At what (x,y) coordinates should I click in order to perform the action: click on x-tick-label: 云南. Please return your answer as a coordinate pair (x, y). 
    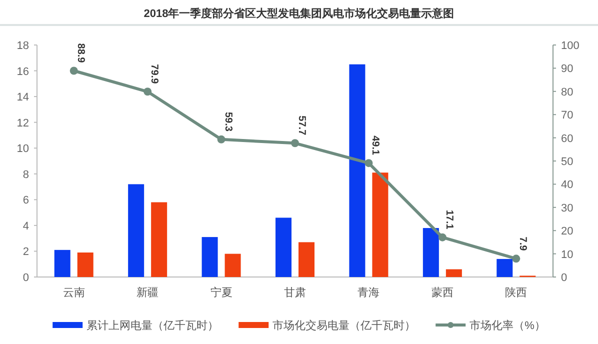
    Looking at the image, I should click on (73, 292).